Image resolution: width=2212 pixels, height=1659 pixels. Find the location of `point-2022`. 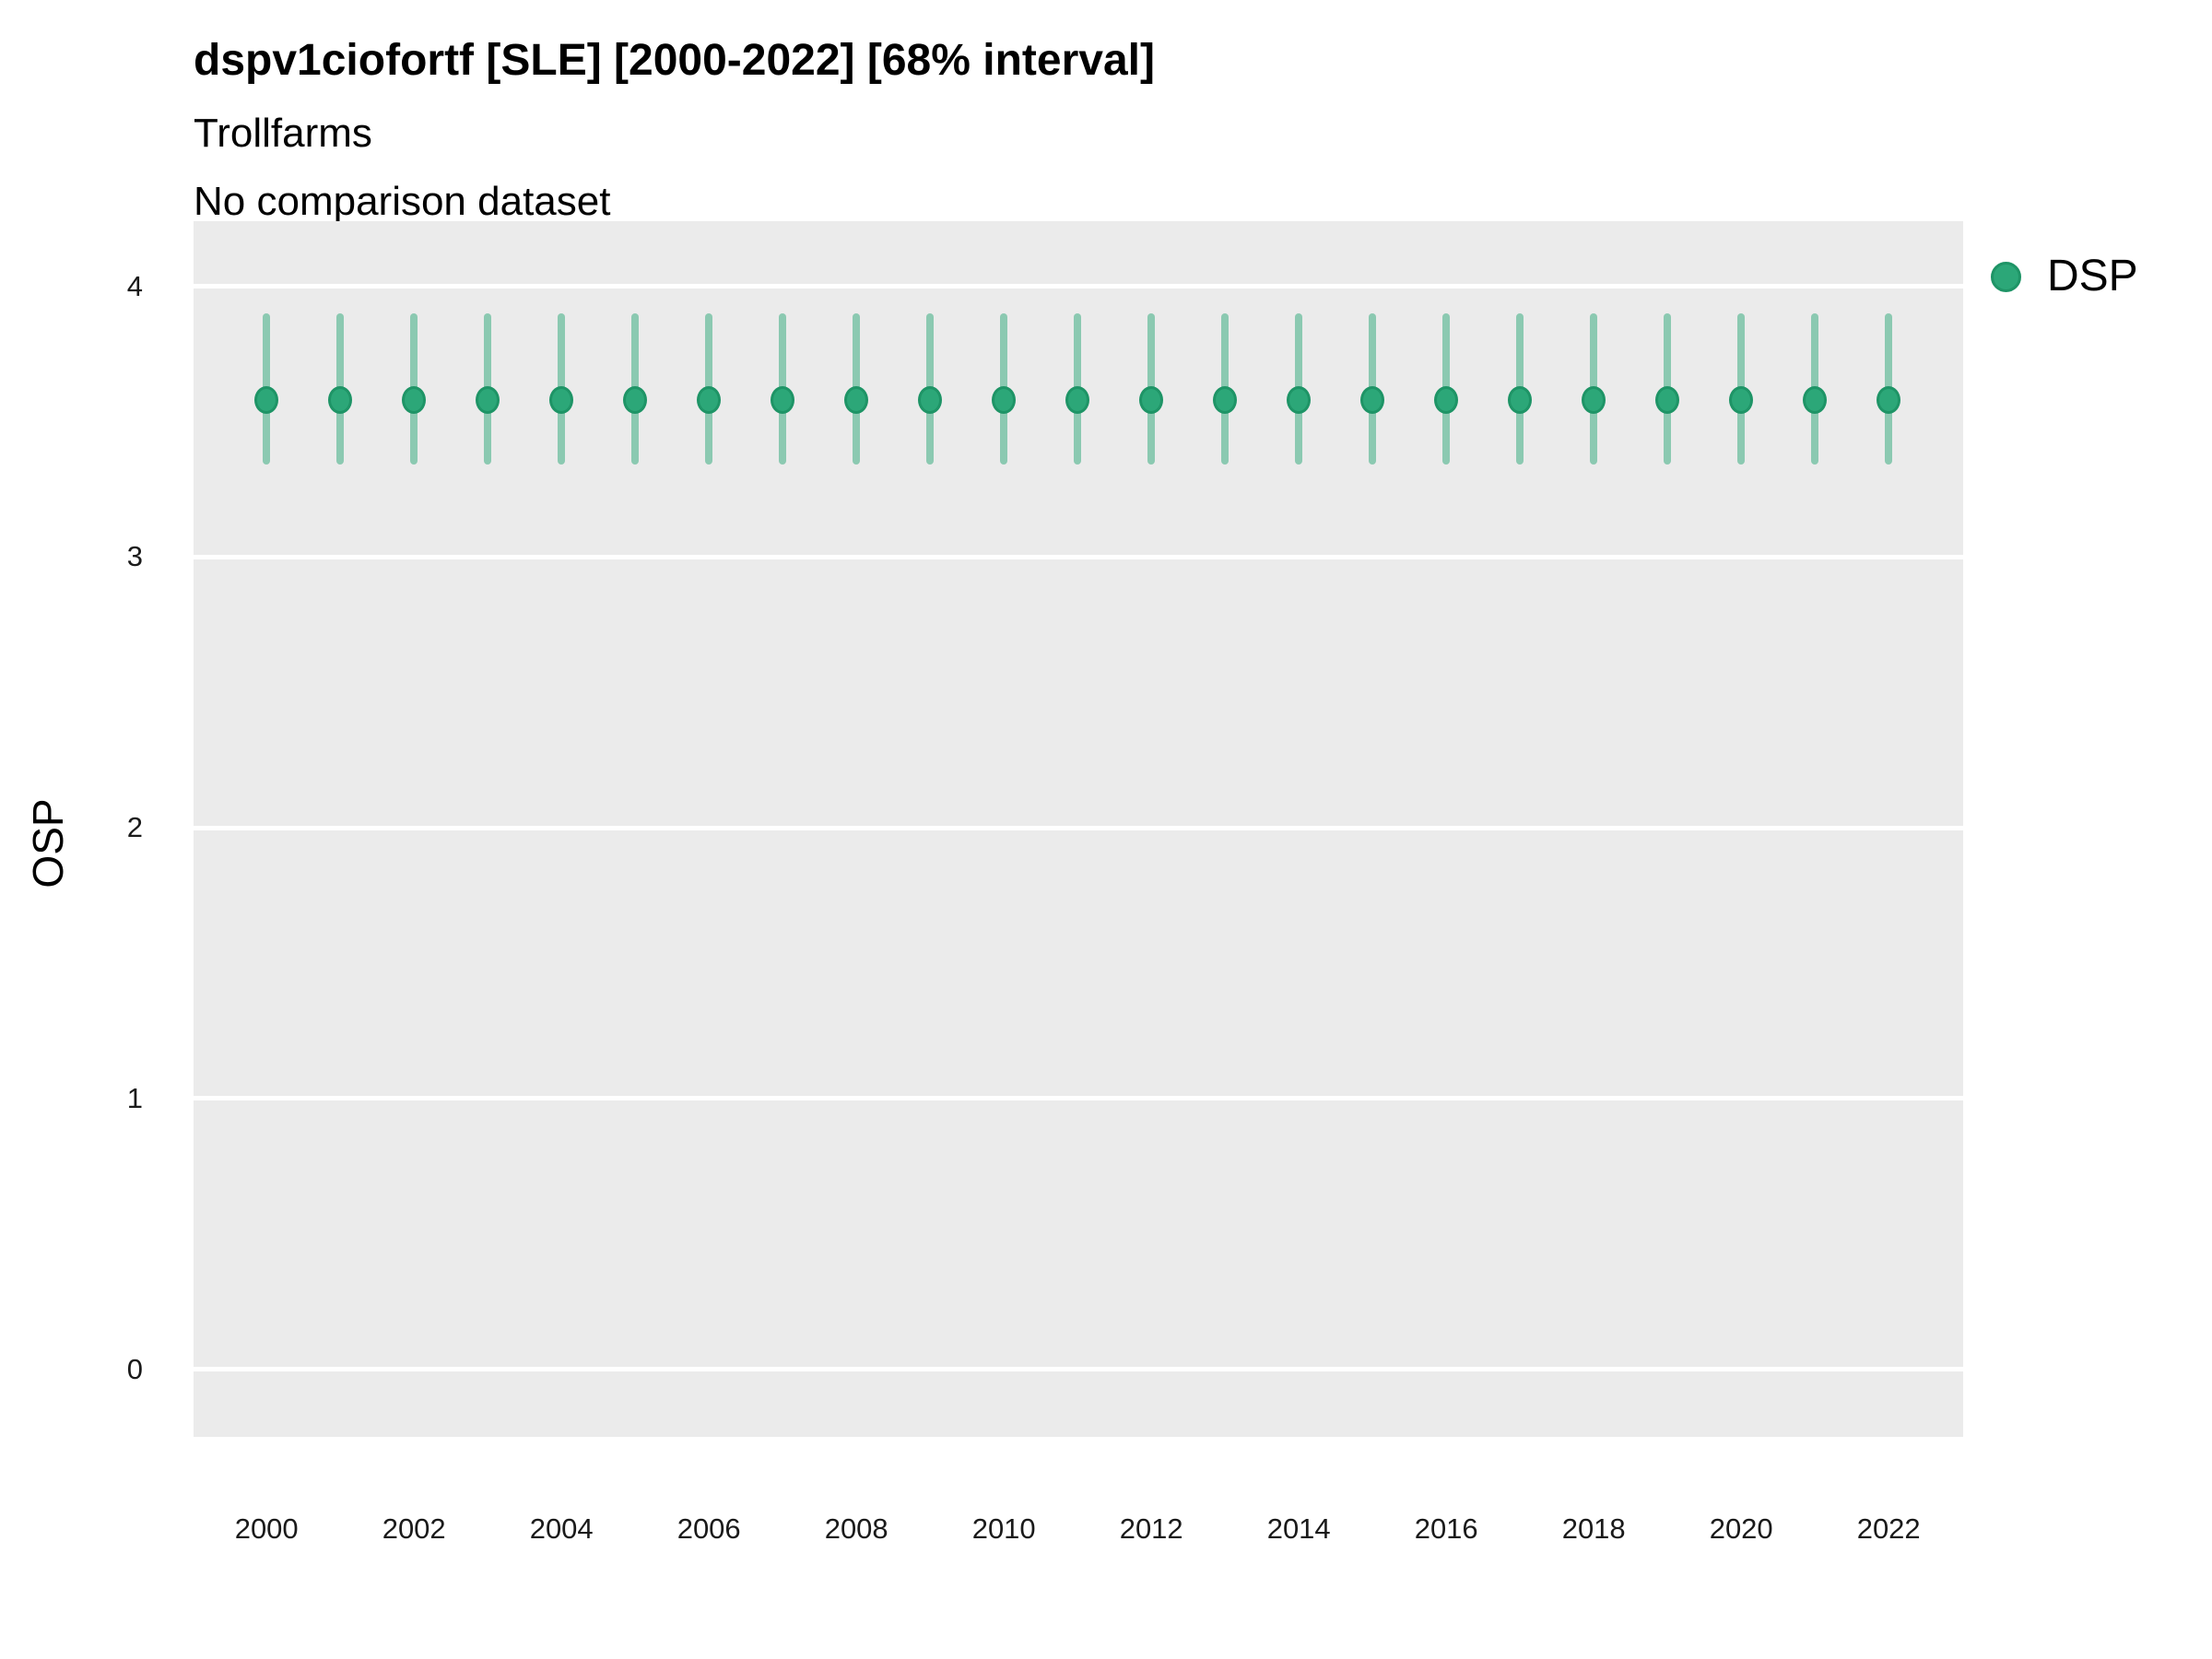

point-2022 is located at coordinates (1889, 399).